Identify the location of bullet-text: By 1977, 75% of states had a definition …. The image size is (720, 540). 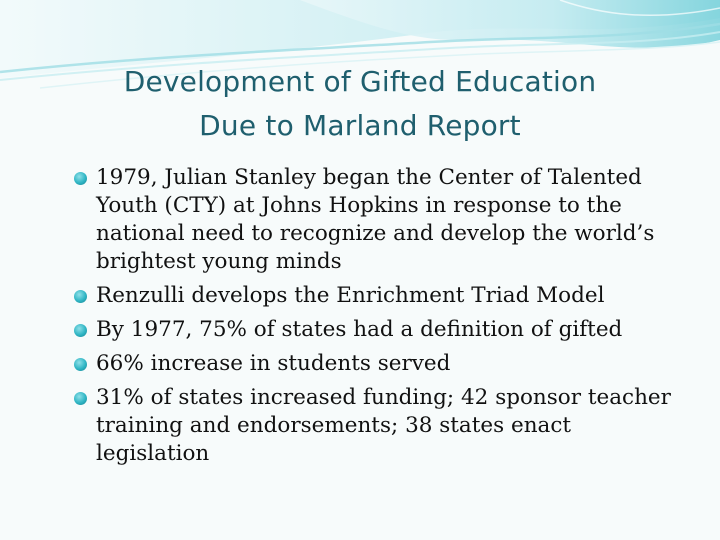
(359, 329).